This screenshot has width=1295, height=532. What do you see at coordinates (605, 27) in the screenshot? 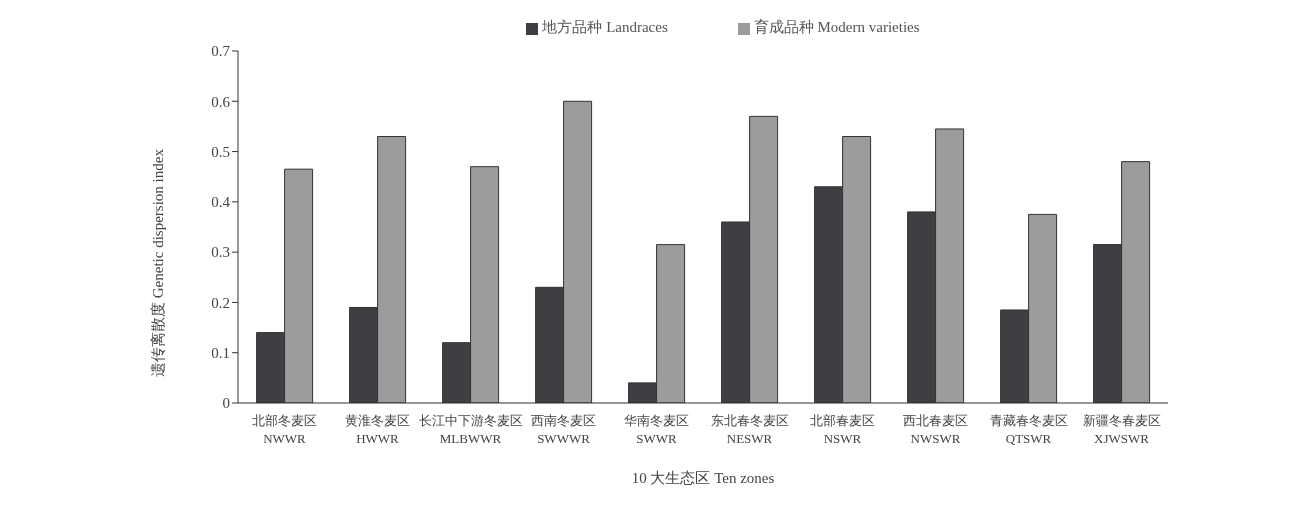
I see `legend-label: 地方品种 Landraces` at bounding box center [605, 27].